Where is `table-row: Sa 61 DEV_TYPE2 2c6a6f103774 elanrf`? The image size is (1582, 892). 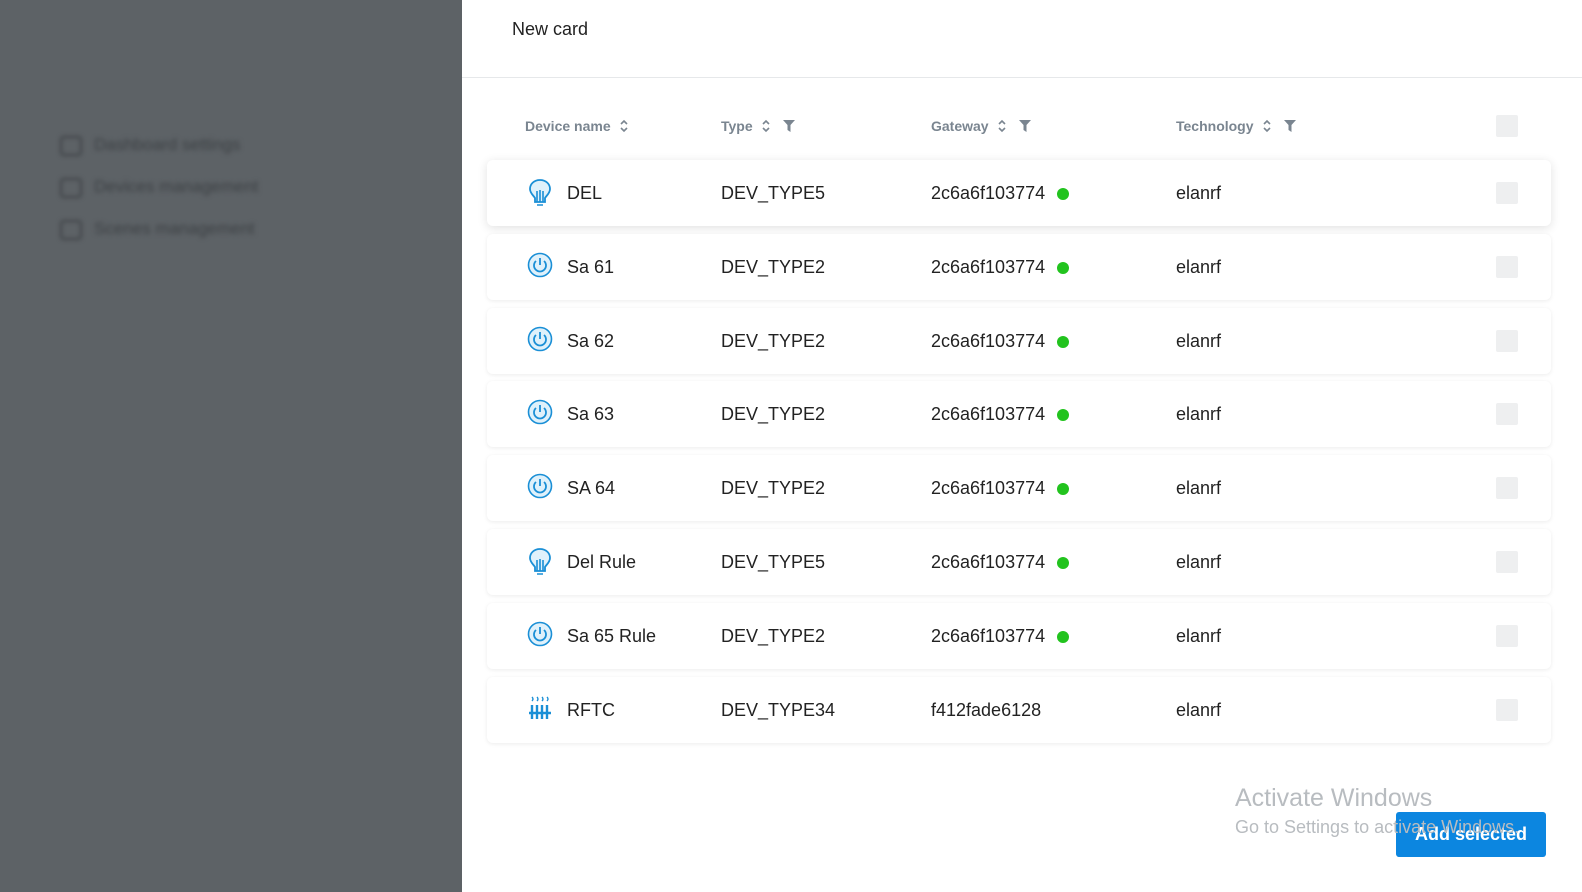 table-row: Sa 61 DEV_TYPE2 2c6a6f103774 elanrf is located at coordinates (1019, 266).